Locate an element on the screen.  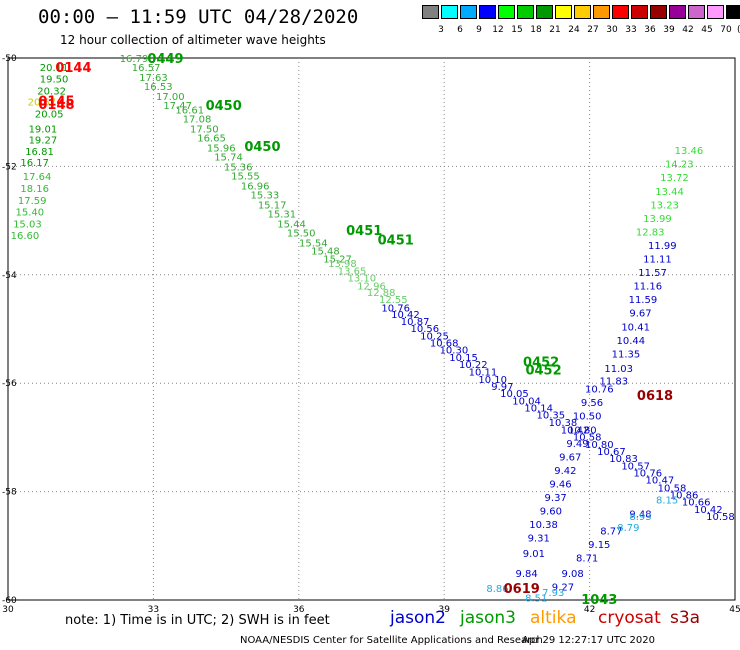
wave-height-label: 11.11 is located at coordinates (657, 260).